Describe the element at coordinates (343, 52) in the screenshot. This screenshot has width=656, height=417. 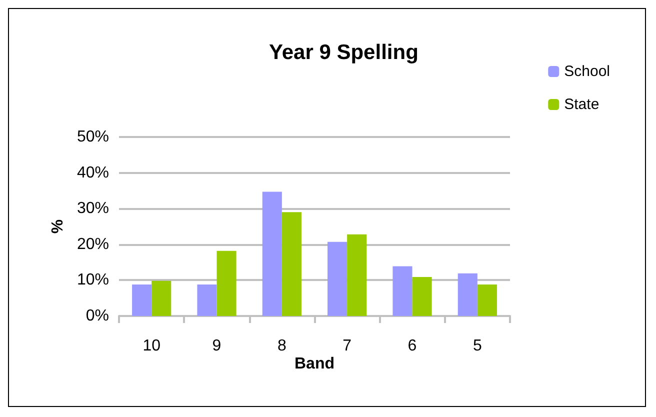
I see `chart-title: Year 9 Spelling` at that location.